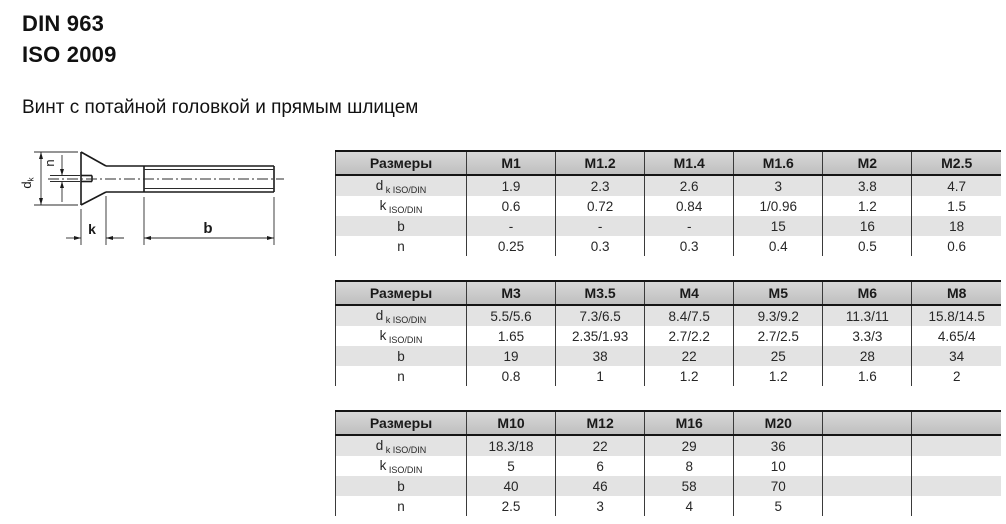 Image resolution: width=1006 pixels, height=524 pixels. I want to click on dimension-value-cell: 19, so click(510, 356).